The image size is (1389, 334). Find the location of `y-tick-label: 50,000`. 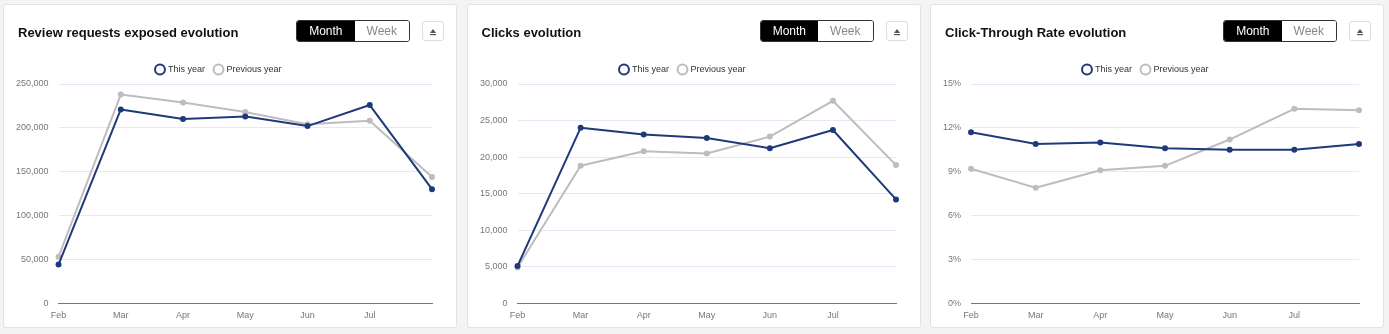

y-tick-label: 50,000 is located at coordinates (35, 258).